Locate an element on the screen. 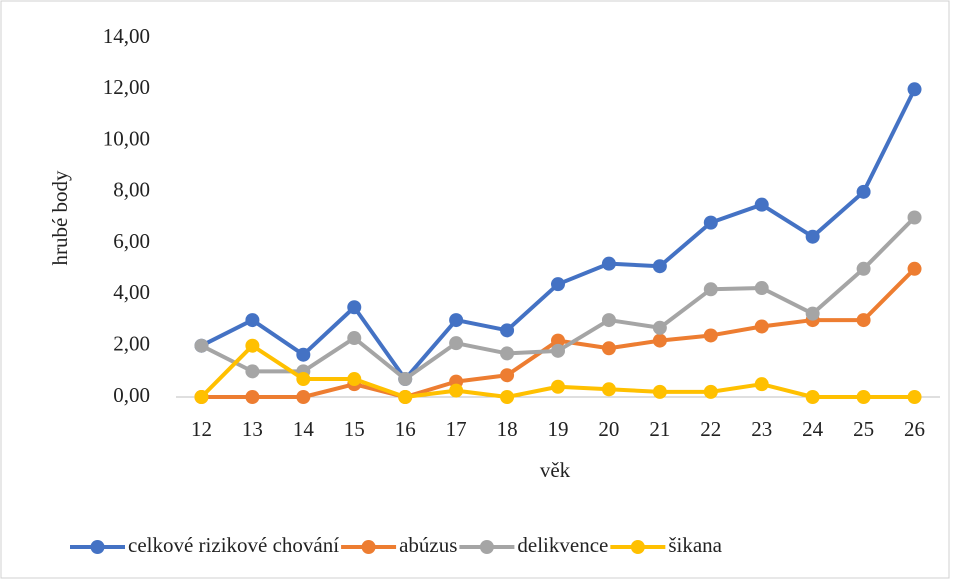 The width and height of the screenshot is (961, 581). y-tick-label: 2,00 is located at coordinates (131, 344).